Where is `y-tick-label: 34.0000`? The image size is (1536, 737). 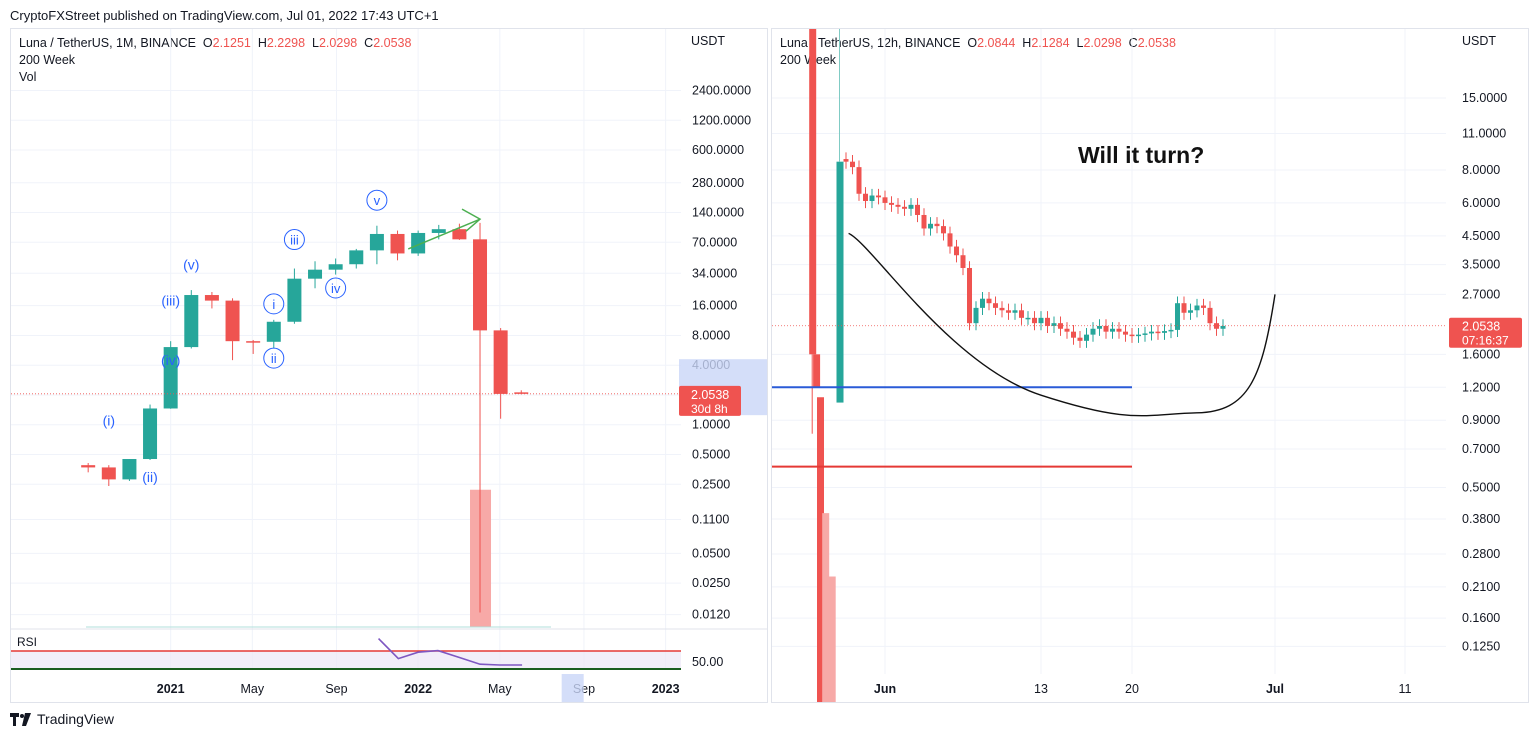
y-tick-label: 34.0000 is located at coordinates (714, 273).